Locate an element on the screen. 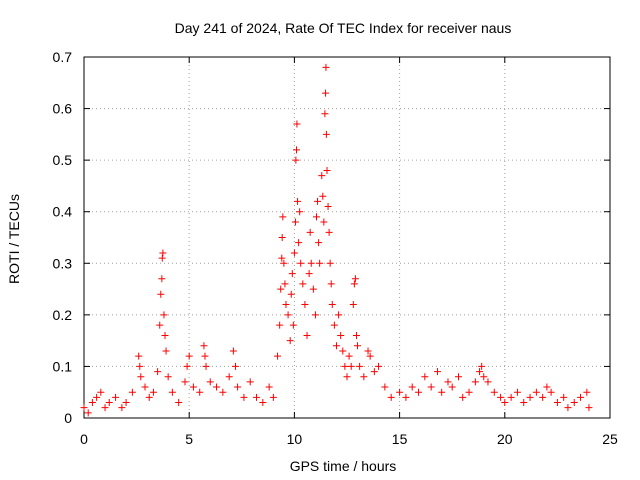 The image size is (640, 480). y-axis-label: ROTI / TECUs is located at coordinates (14, 239).